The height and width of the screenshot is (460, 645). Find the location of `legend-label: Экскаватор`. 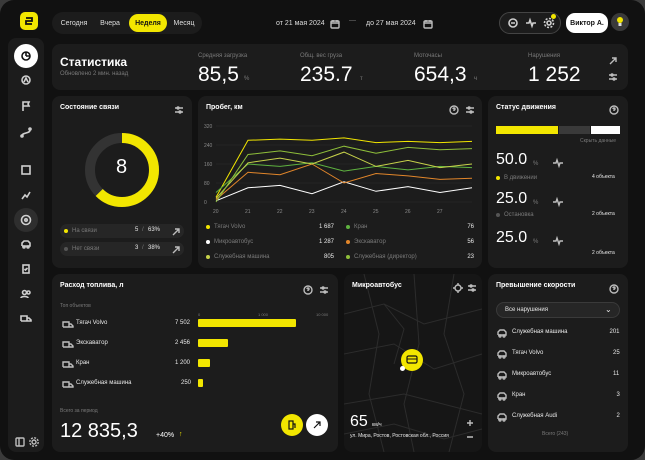

legend-label: Экскаватор is located at coordinates (370, 242).